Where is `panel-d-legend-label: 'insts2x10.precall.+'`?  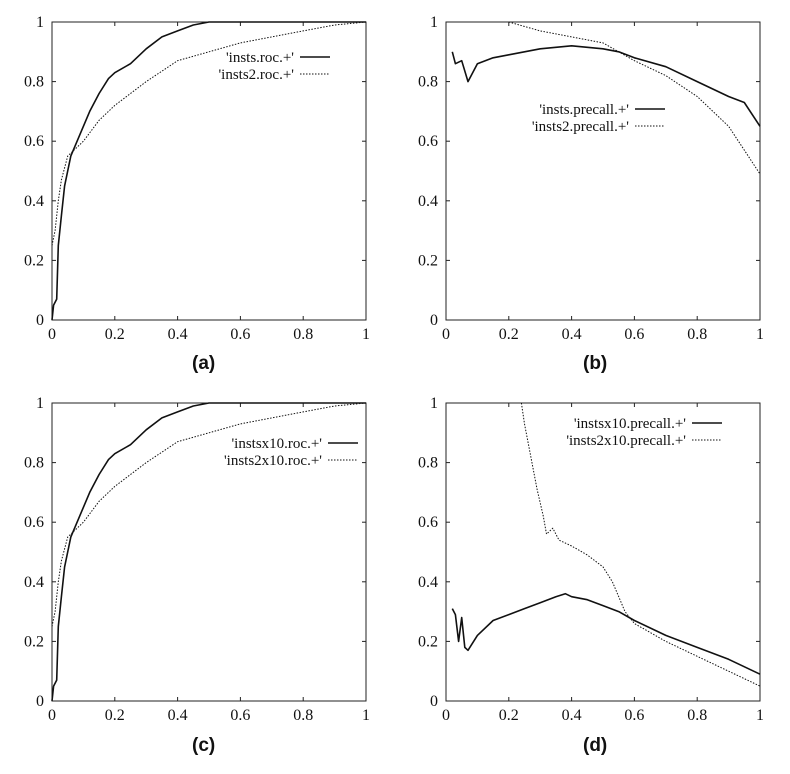 panel-d-legend-label: 'insts2x10.precall.+' is located at coordinates (626, 441).